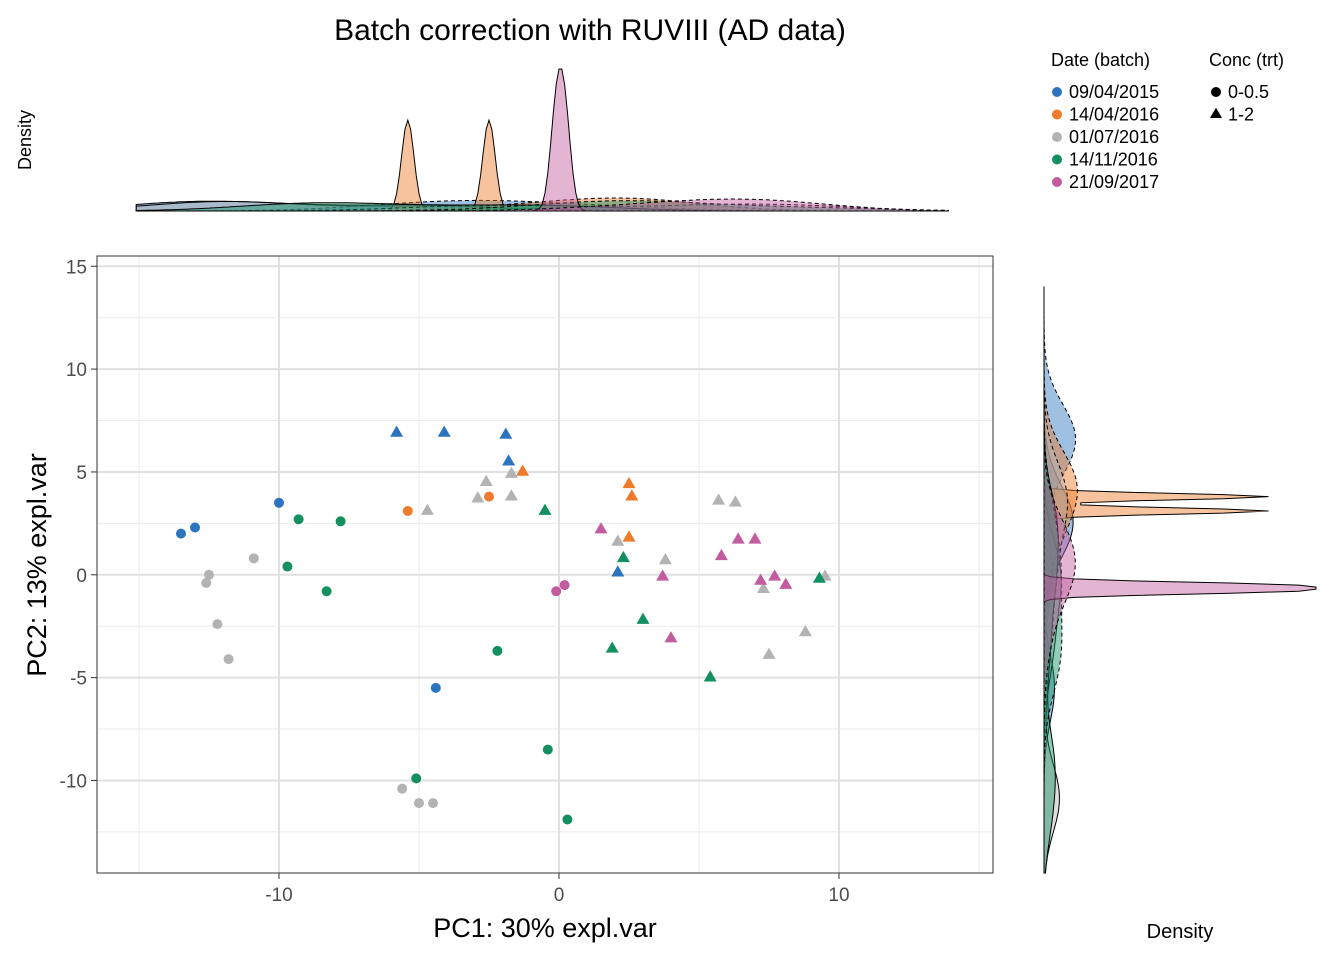  What do you see at coordinates (278, 895) in the screenshot?
I see `x-tick-label: -10` at bounding box center [278, 895].